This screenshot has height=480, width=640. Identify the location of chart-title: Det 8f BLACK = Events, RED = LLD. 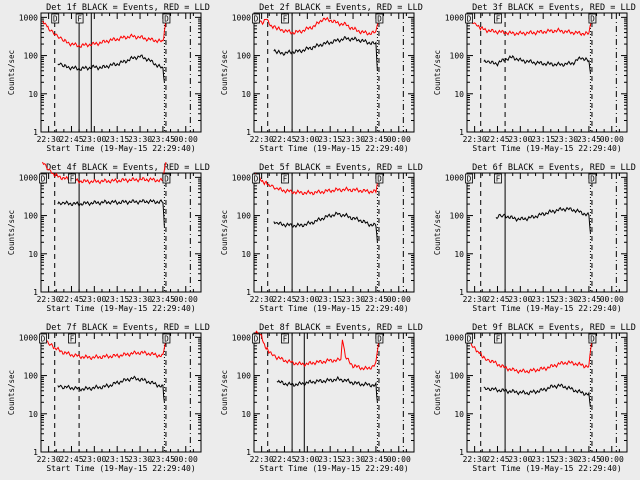
(341, 328).